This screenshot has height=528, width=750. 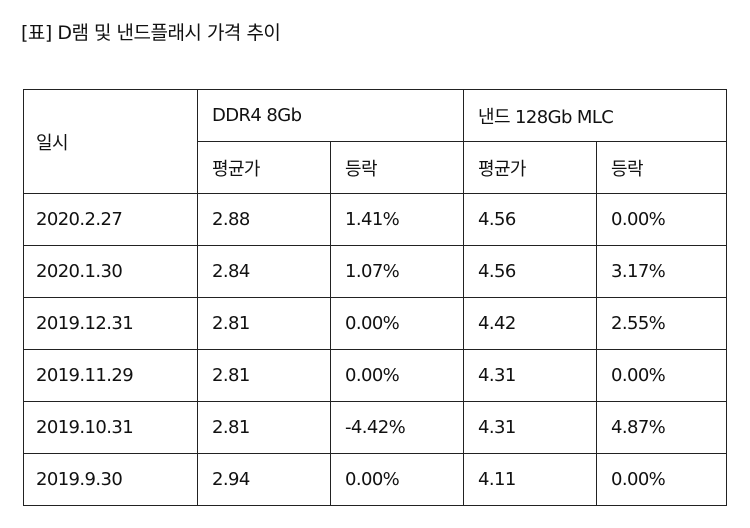 What do you see at coordinates (151, 33) in the screenshot?
I see `page-title: [표] D램 및 낸드플래시 가격 추이` at bounding box center [151, 33].